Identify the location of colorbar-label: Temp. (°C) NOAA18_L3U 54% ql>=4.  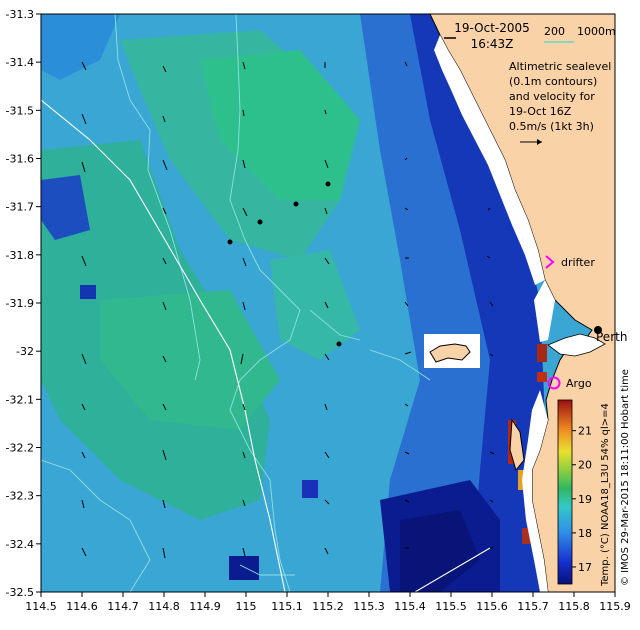
(605, 495).